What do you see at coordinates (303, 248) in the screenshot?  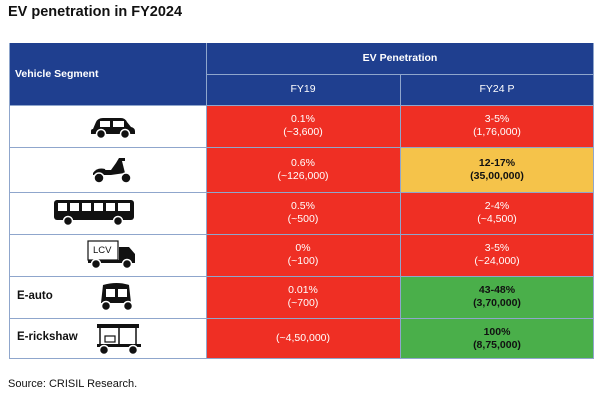 I see `fy19-pct: 0%` at bounding box center [303, 248].